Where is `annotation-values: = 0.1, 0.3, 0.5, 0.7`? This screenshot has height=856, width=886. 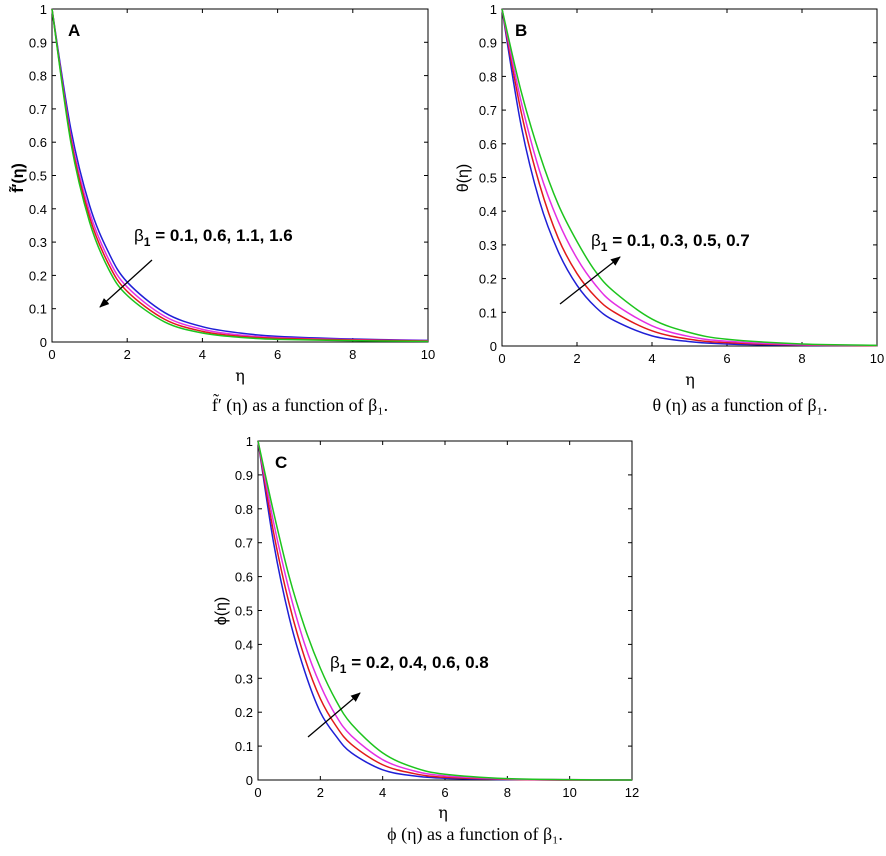
annotation-values: = 0.1, 0.3, 0.5, 0.7 is located at coordinates (678, 240).